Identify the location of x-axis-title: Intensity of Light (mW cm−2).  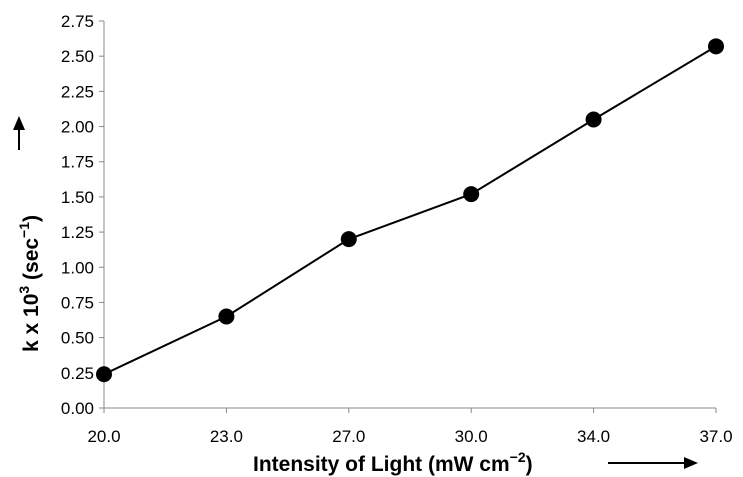
(393, 462).